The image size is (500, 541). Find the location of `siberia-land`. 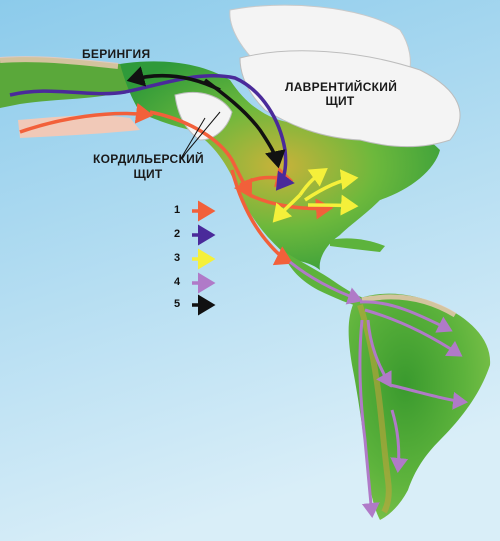

siberia-land is located at coordinates (65, 82).